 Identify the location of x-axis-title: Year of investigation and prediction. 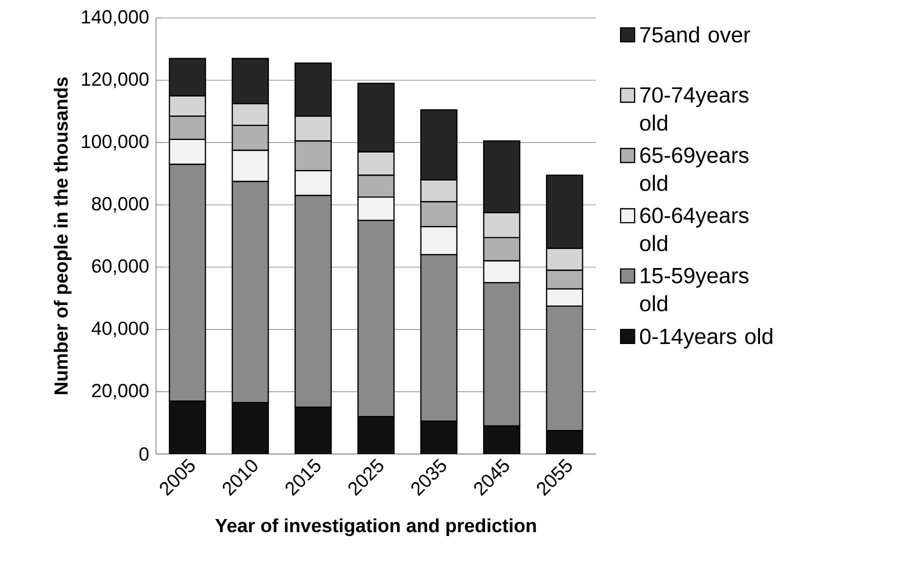
(375, 527).